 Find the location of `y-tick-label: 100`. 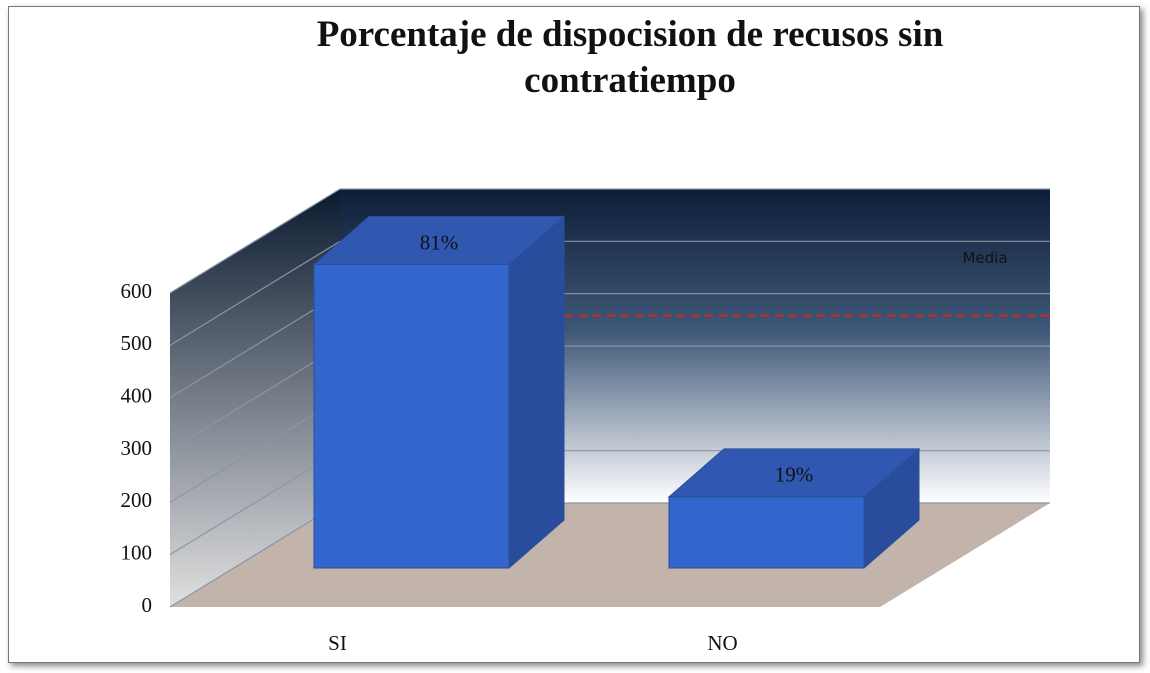

y-tick-label: 100 is located at coordinates (137, 552).